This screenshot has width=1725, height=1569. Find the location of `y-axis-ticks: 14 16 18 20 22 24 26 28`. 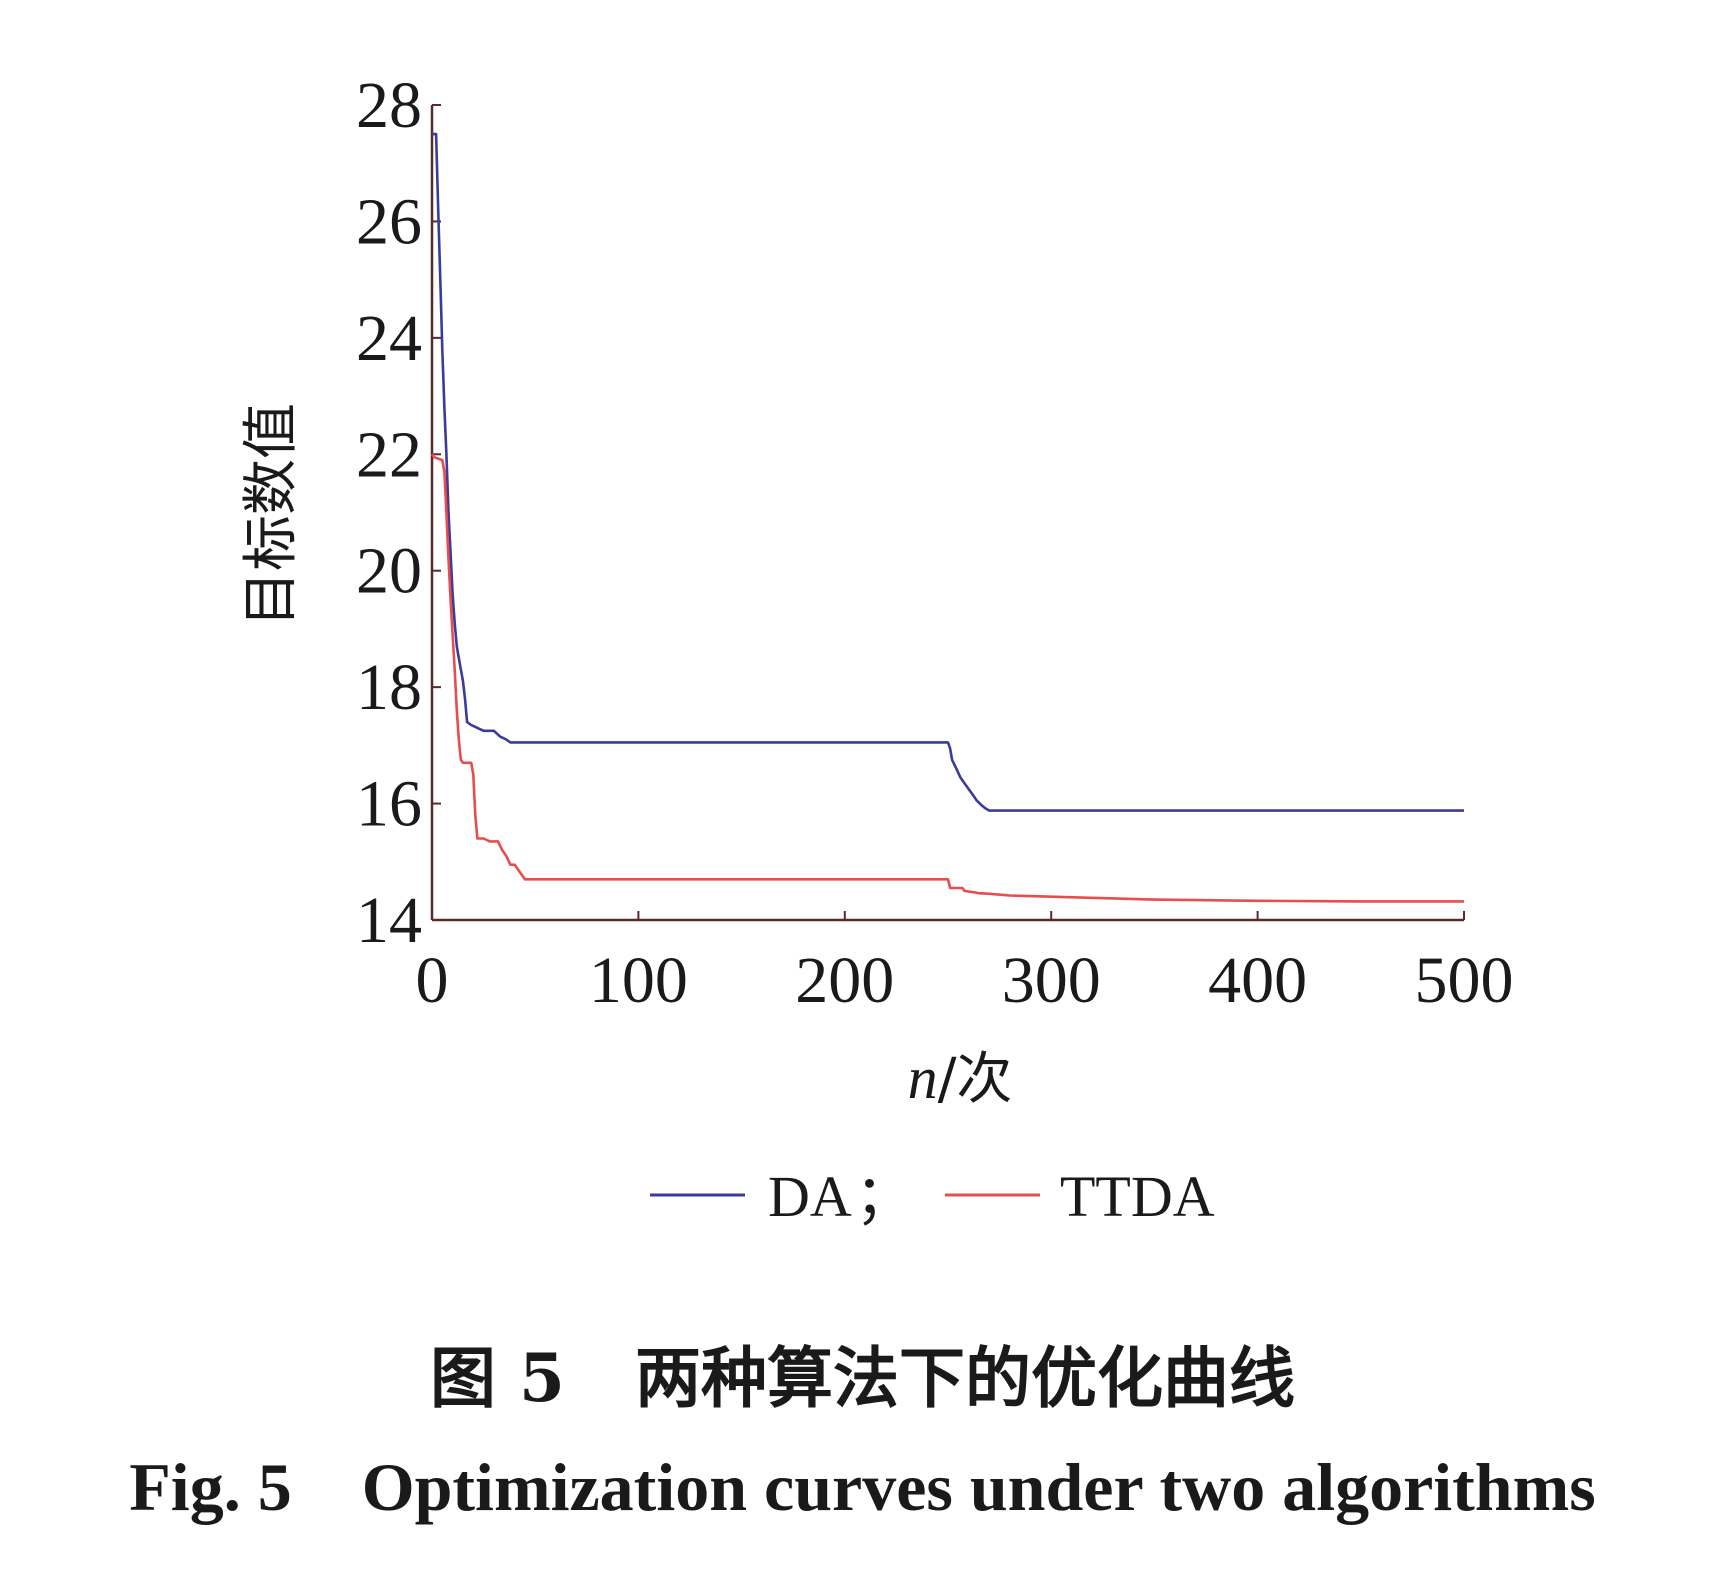

y-axis-ticks: 14 16 18 20 22 24 26 28 is located at coordinates (398, 513).